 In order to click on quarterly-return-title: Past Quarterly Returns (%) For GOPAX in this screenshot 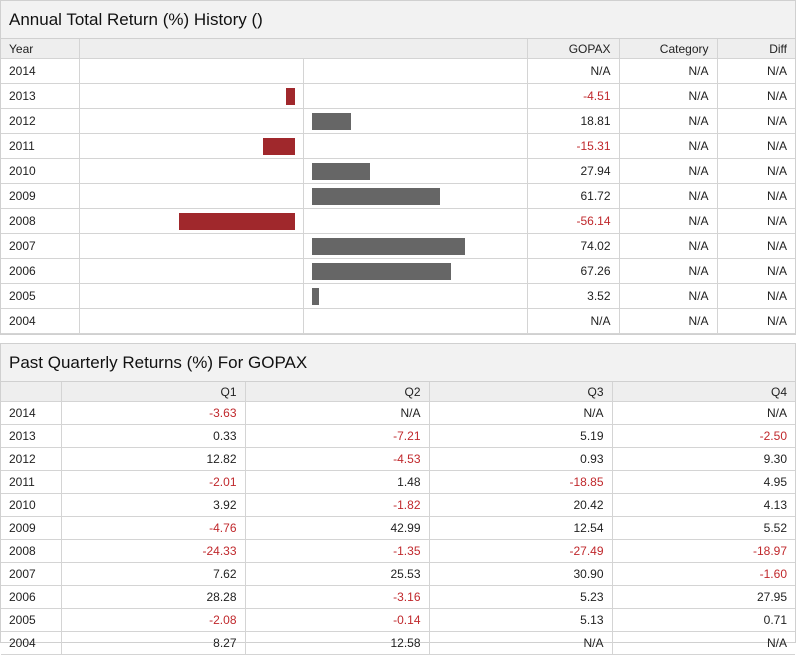, I will do `click(398, 363)`.